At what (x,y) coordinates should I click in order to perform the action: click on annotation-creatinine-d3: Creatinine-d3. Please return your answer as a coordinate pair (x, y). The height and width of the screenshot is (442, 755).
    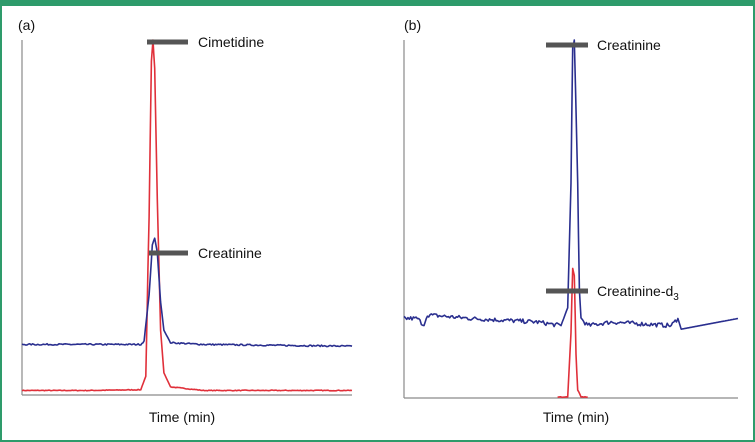
    Looking at the image, I should click on (638, 293).